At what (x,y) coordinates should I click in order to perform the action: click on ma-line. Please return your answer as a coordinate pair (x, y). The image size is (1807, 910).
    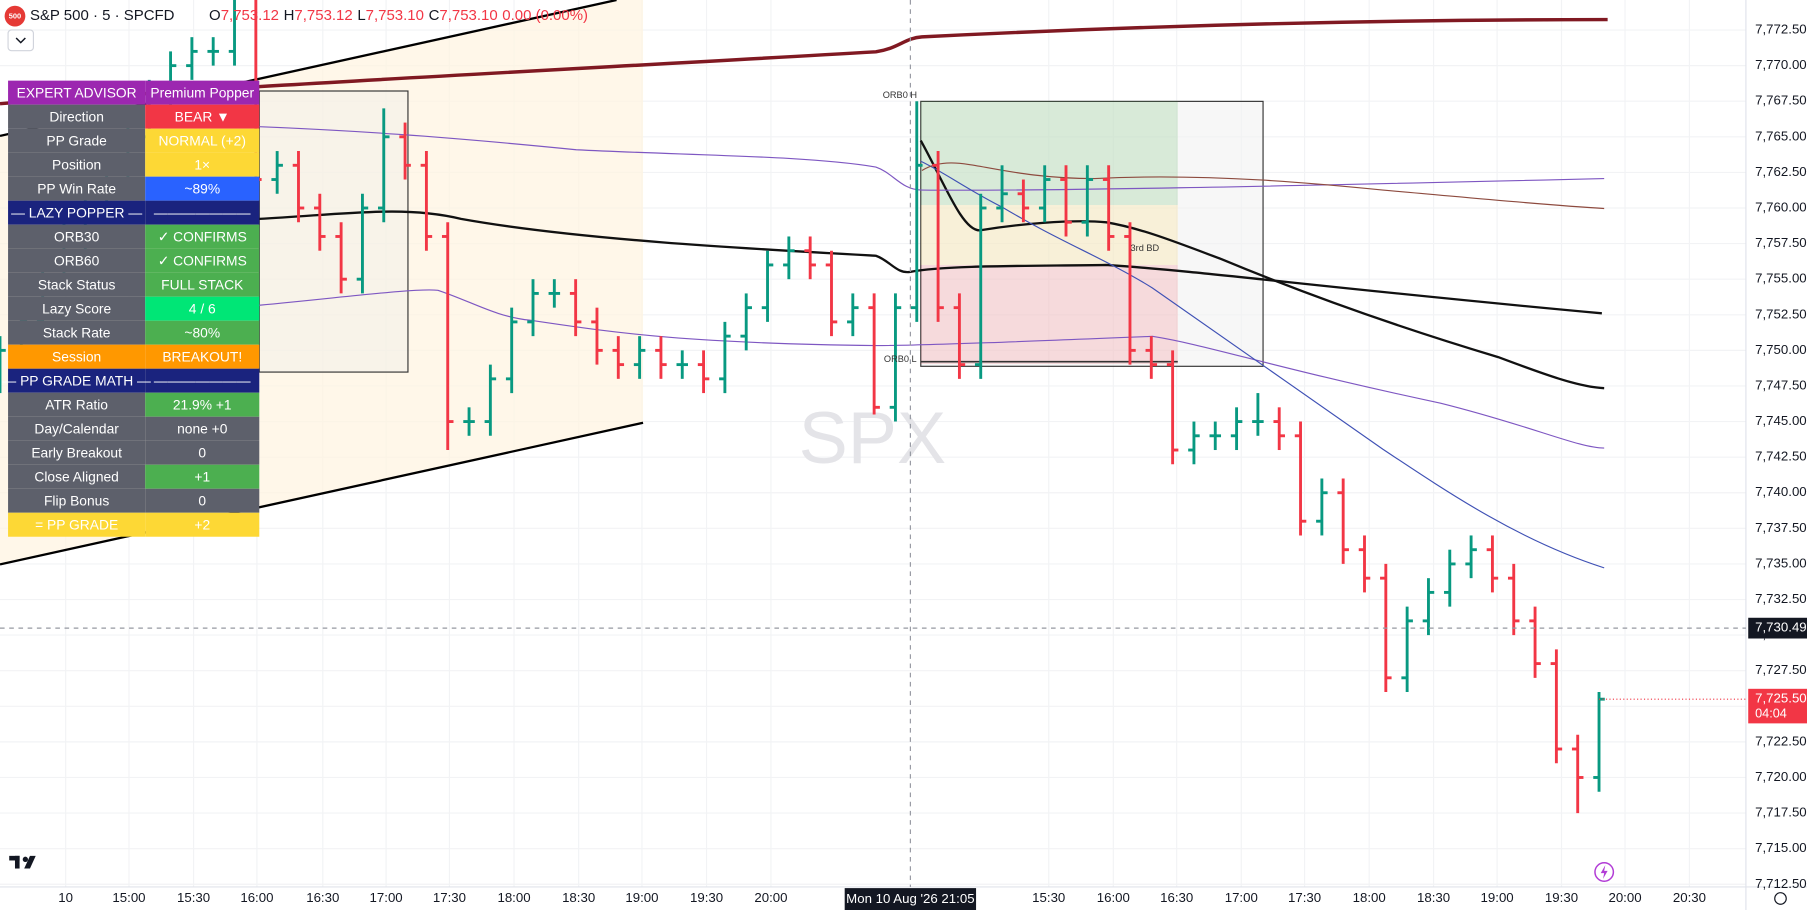
    Looking at the image, I should click on (804, 61).